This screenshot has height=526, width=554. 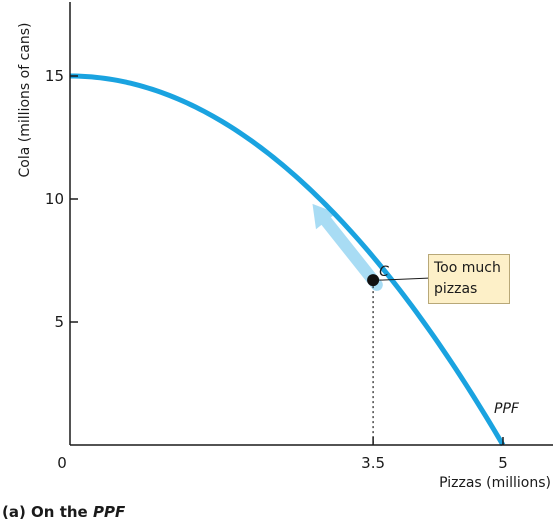 What do you see at coordinates (324, 216) in the screenshot?
I see `arrow-head` at bounding box center [324, 216].